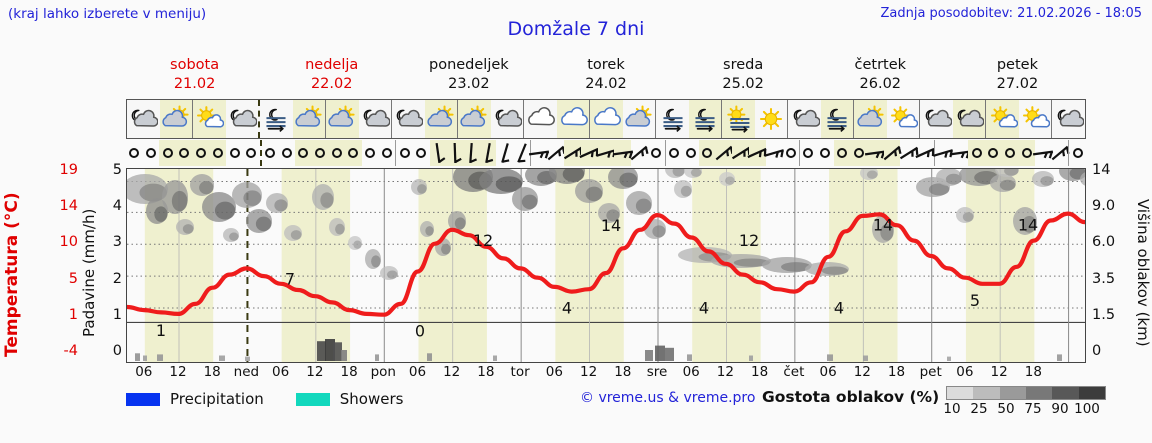 The height and width of the screenshot is (443, 1152). What do you see at coordinates (117, 206) in the screenshot?
I see `axis-tick-label: 4` at bounding box center [117, 206].